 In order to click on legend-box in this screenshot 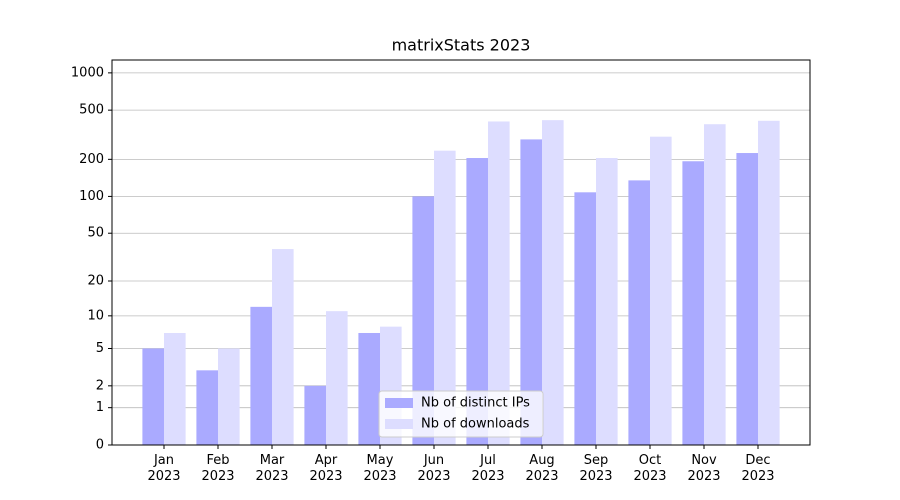, I will do `click(461, 414)`.